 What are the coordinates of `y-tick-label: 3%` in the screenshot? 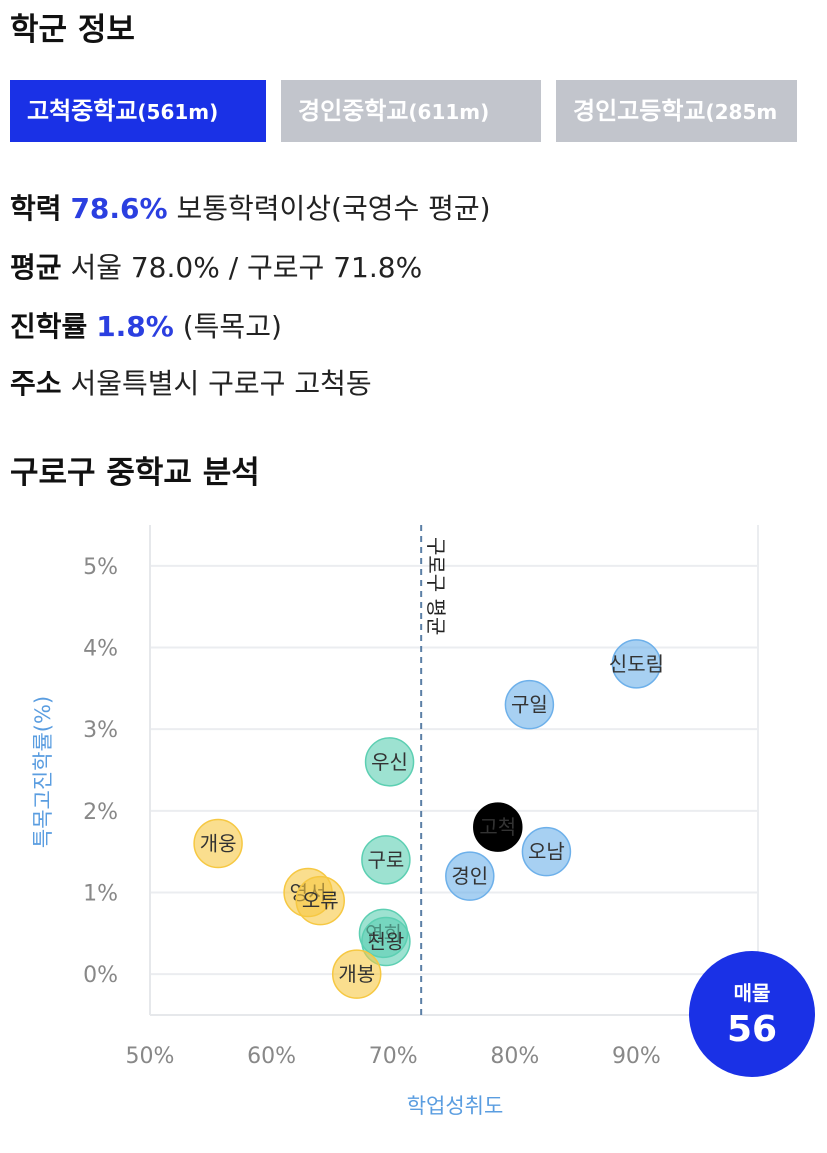 It's located at (100, 730).